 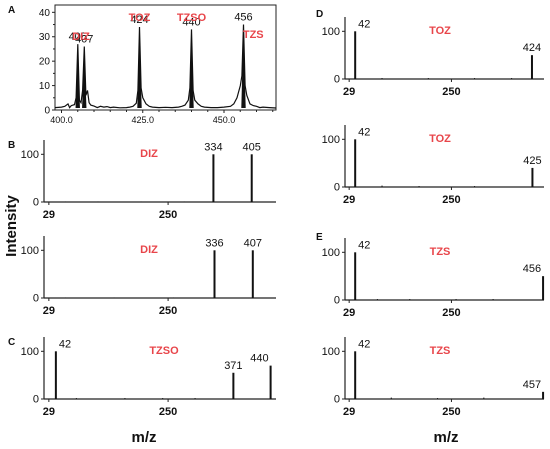 What do you see at coordinates (142, 180) in the screenshot?
I see `panel-b1: B 0 100 29 250 334 405 DIZ` at bounding box center [142, 180].